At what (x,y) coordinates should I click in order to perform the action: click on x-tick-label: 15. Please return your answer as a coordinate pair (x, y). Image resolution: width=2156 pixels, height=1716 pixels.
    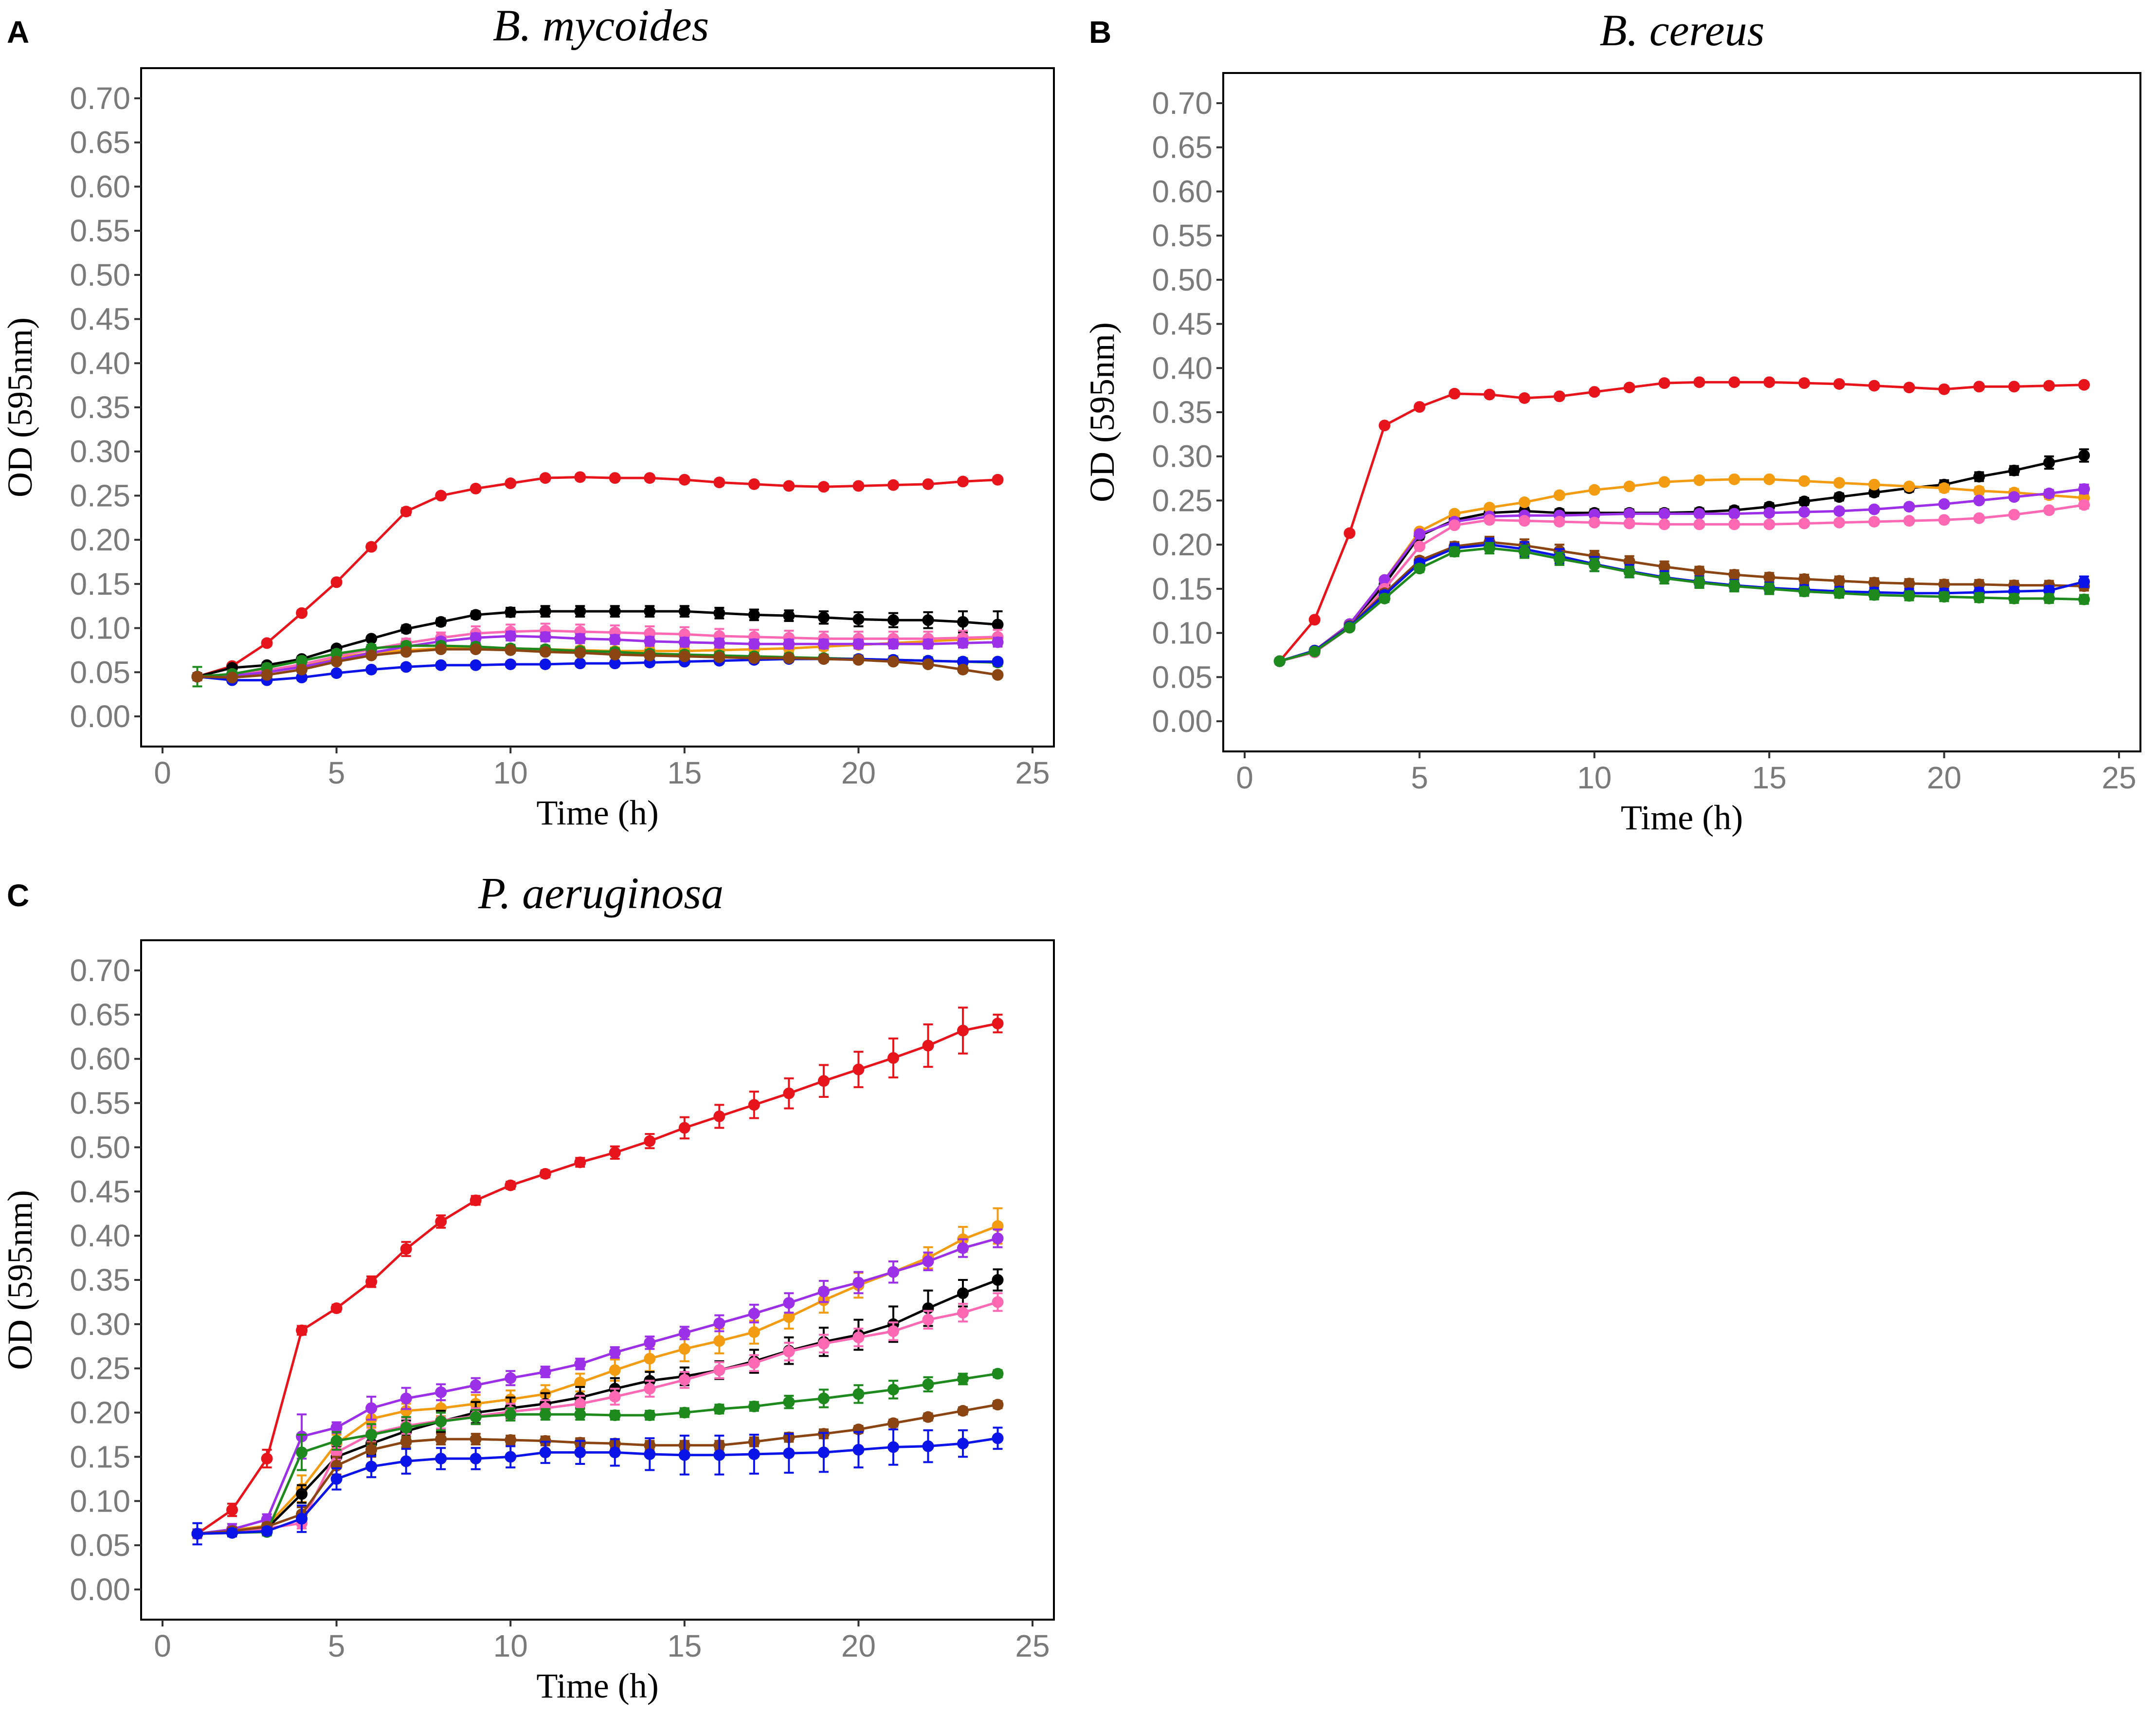
    Looking at the image, I should click on (1769, 777).